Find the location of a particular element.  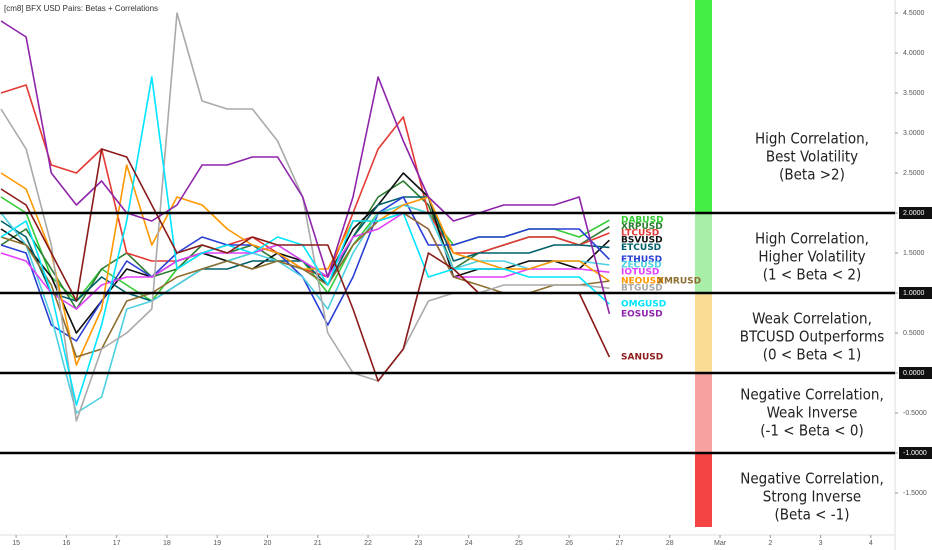

series-label: EOSUSD is located at coordinates (642, 314).